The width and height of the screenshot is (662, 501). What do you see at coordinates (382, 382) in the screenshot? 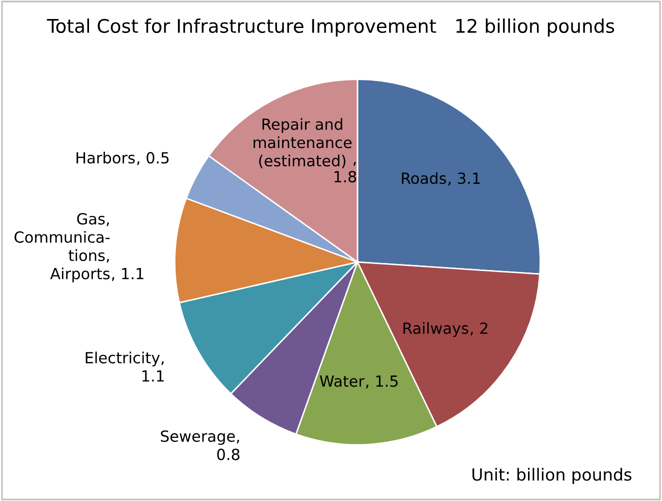
I see `data-label: , 1.5` at bounding box center [382, 382].